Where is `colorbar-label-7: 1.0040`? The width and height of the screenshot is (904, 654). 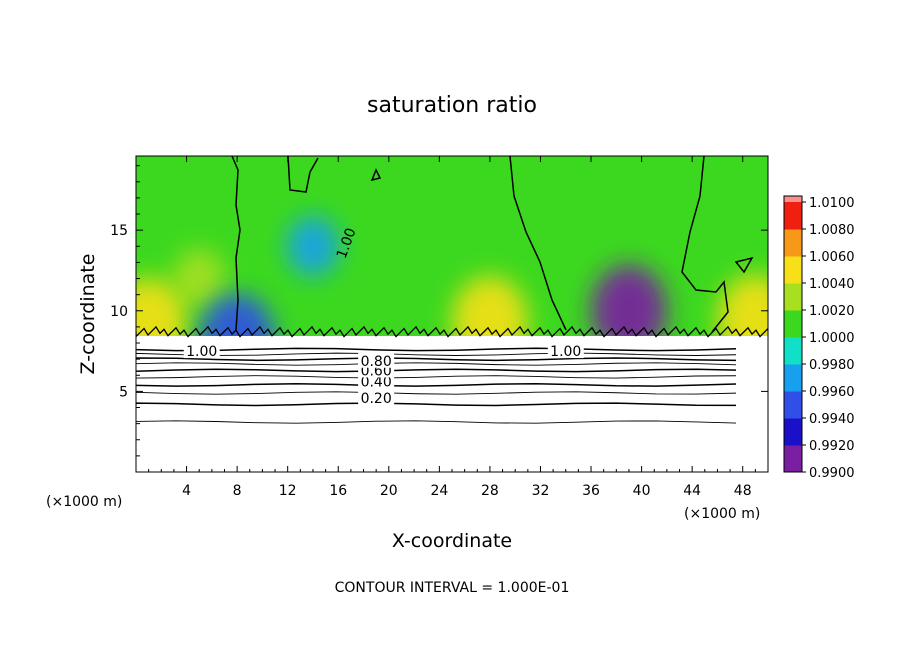 colorbar-label-7: 1.0040 is located at coordinates (832, 284).